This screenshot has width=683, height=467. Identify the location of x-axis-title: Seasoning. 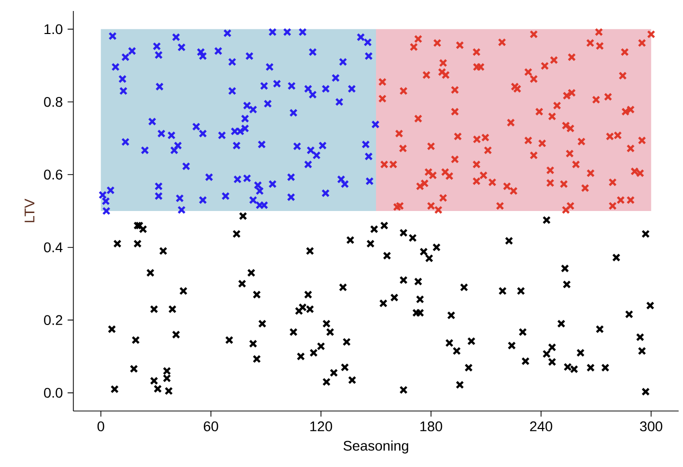
(376, 447).